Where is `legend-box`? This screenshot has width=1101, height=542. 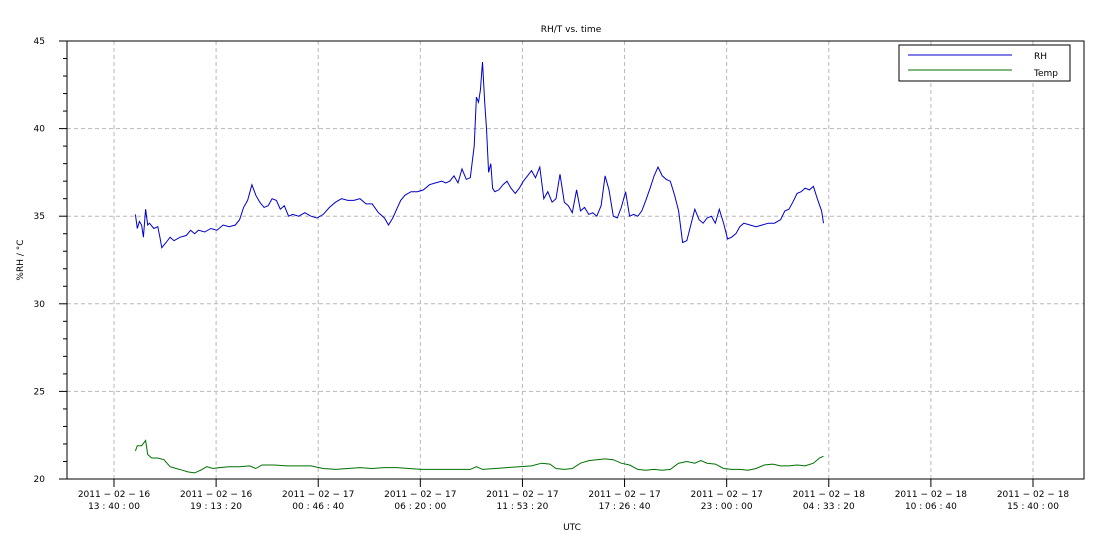
legend-box is located at coordinates (984, 63).